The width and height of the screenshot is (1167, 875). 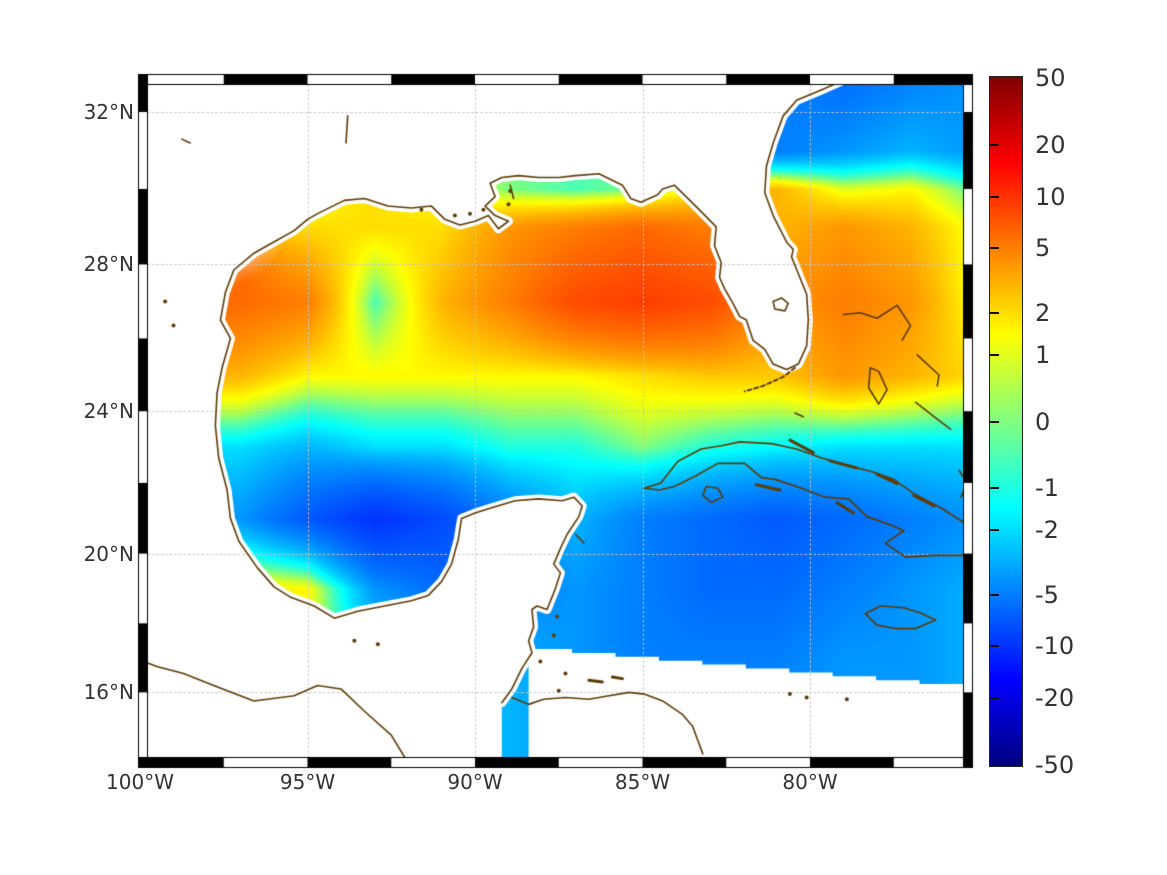 What do you see at coordinates (810, 782) in the screenshot?
I see `x-axis-label-80°W: 80°W` at bounding box center [810, 782].